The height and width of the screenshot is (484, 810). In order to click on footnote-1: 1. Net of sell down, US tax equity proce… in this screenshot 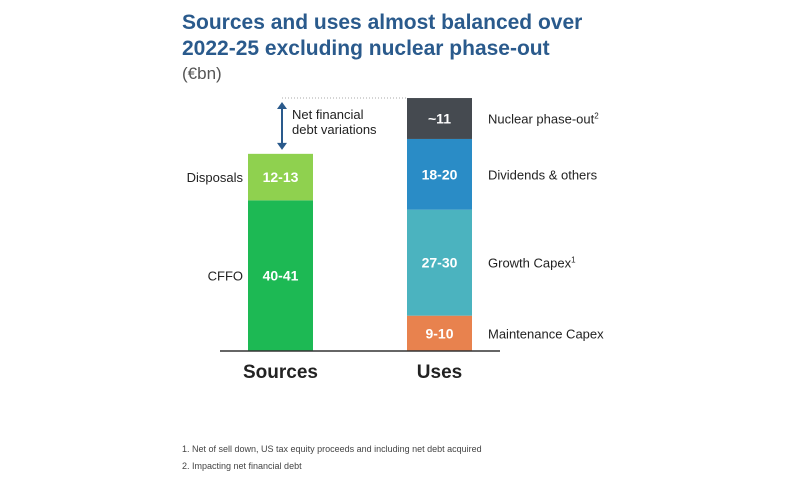, I will do `click(332, 449)`.